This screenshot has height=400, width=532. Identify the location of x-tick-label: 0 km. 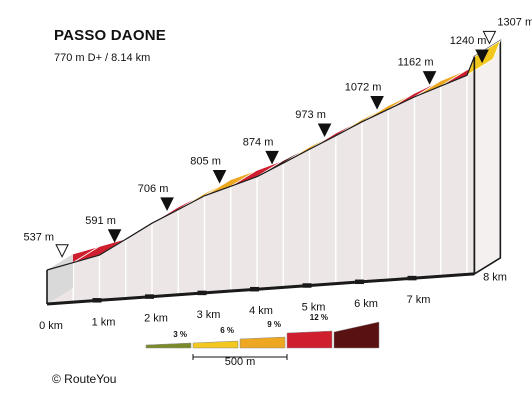
(51, 326).